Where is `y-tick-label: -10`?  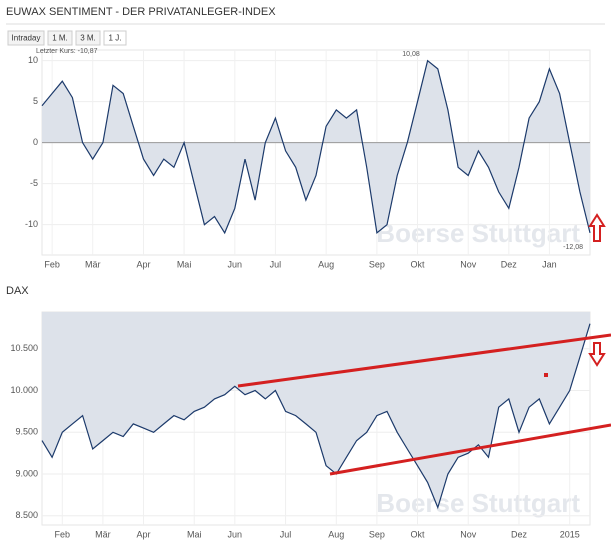 y-tick-label: -10 is located at coordinates (31, 224).